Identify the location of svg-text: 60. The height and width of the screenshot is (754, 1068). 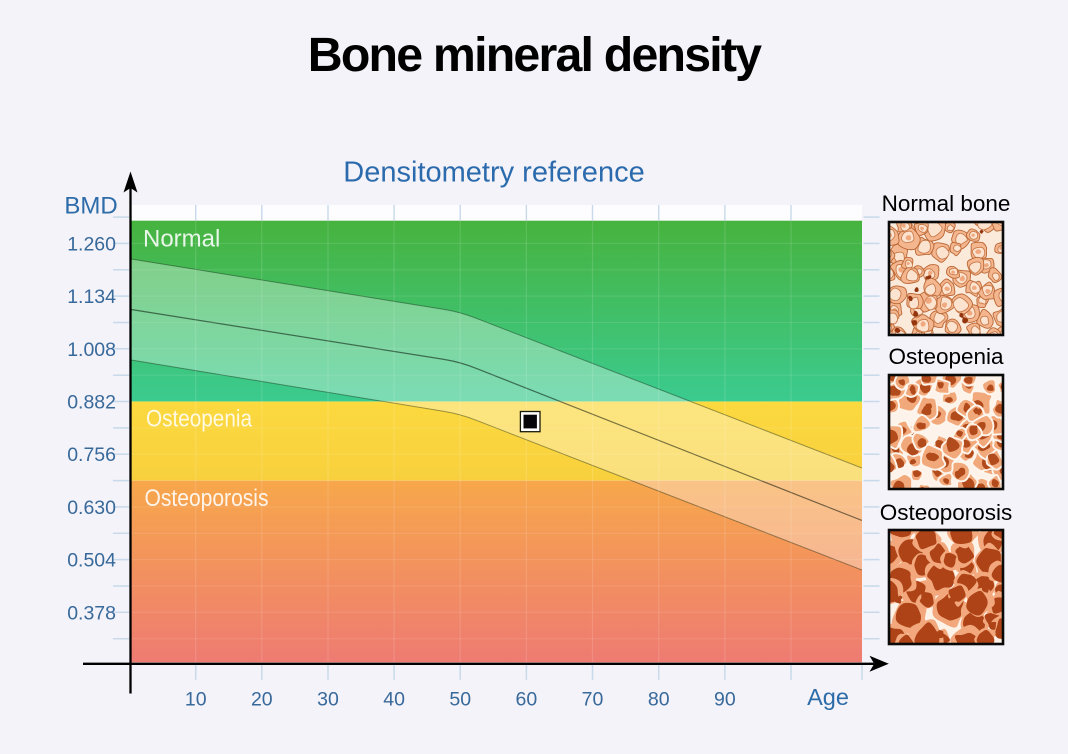
(527, 700).